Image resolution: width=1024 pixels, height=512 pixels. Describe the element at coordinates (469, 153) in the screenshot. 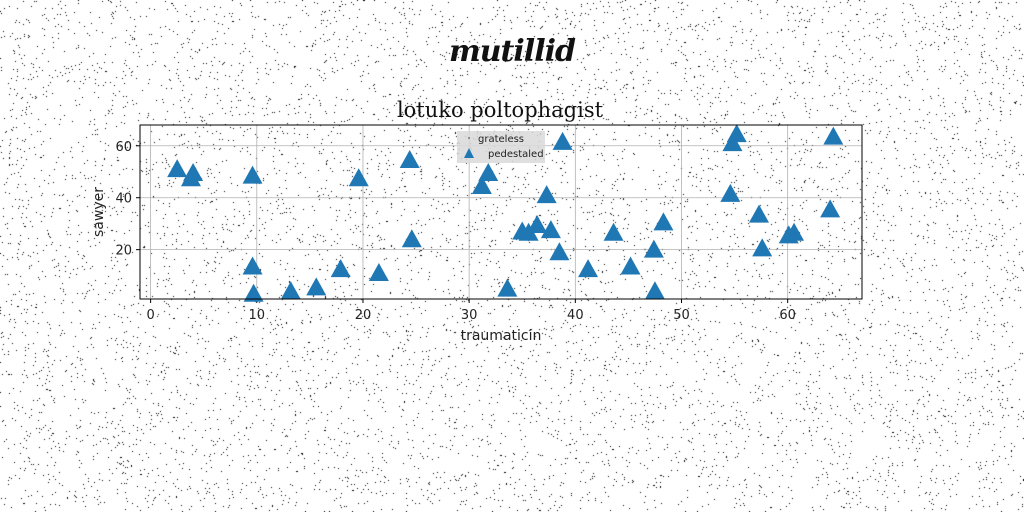

I see `legend-marker-pedestaled` at that location.